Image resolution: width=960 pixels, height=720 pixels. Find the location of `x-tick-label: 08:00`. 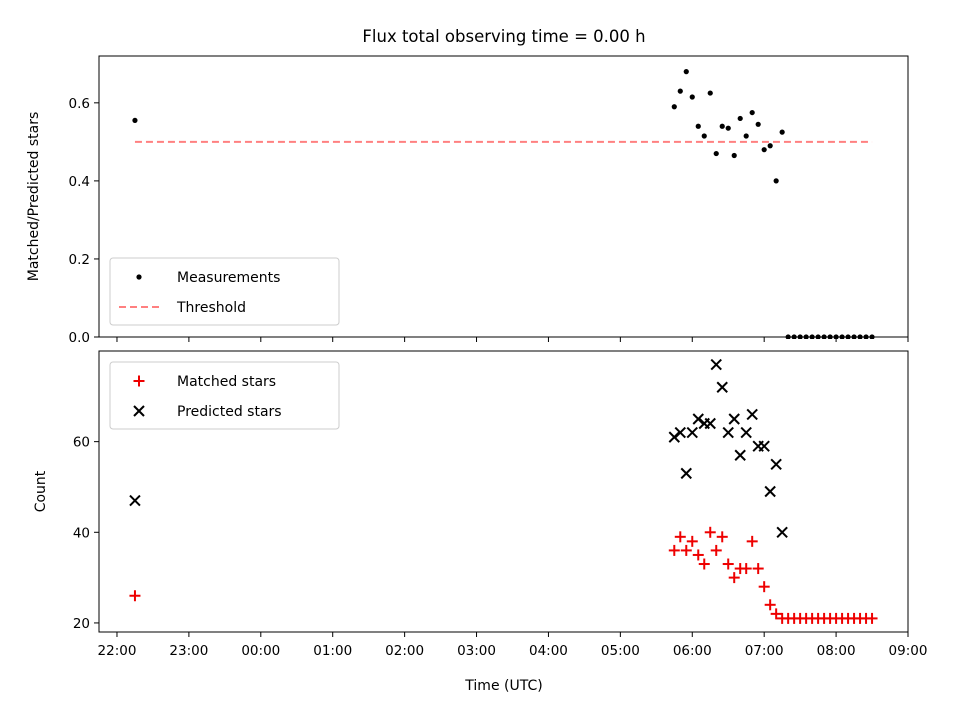

x-tick-label: 08:00 is located at coordinates (836, 651).